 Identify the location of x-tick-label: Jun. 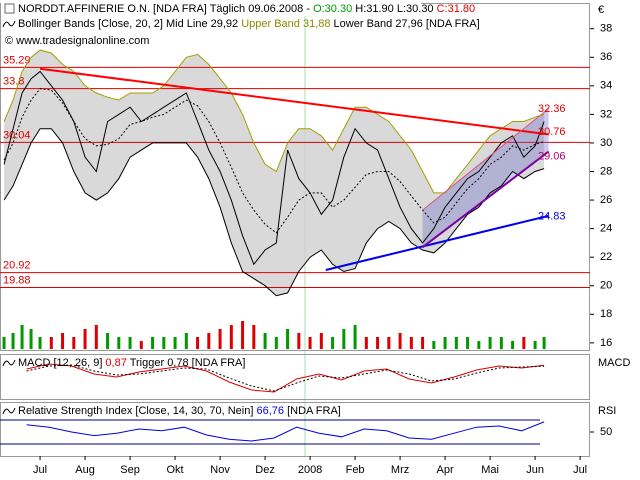
(535, 470).